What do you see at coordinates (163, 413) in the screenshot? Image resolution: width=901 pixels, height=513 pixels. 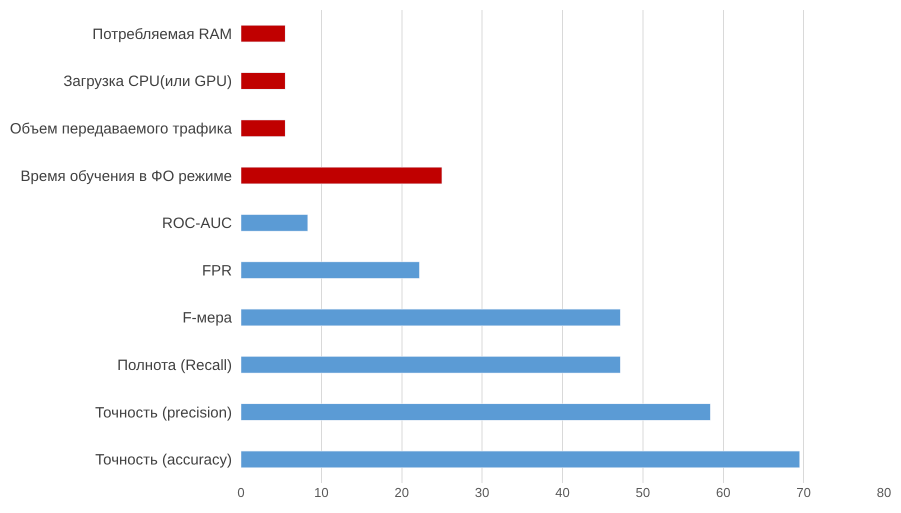 I see `y-tick-label: Точность (precision)` at bounding box center [163, 413].